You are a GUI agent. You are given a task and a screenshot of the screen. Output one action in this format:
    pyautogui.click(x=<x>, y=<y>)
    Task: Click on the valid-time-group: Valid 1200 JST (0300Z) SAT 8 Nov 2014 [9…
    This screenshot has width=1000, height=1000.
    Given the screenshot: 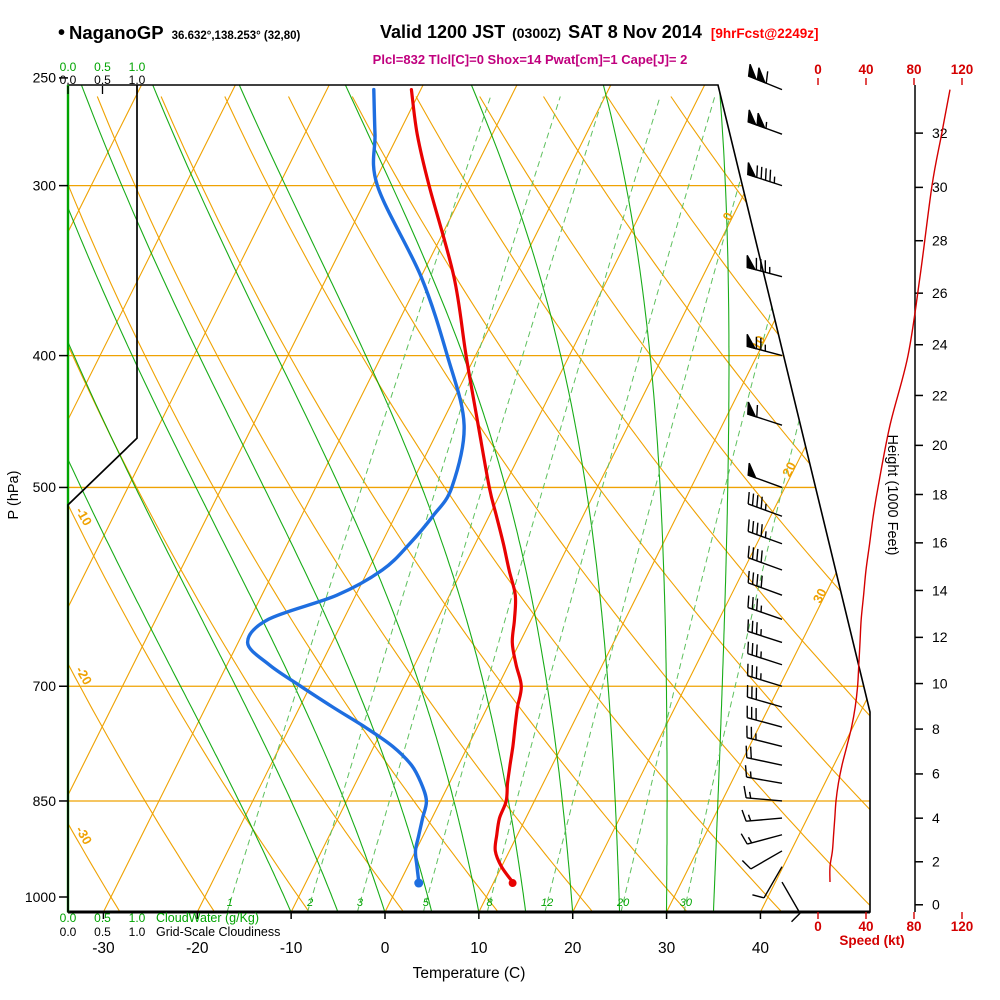 What is the action you would take?
    pyautogui.click(x=599, y=32)
    